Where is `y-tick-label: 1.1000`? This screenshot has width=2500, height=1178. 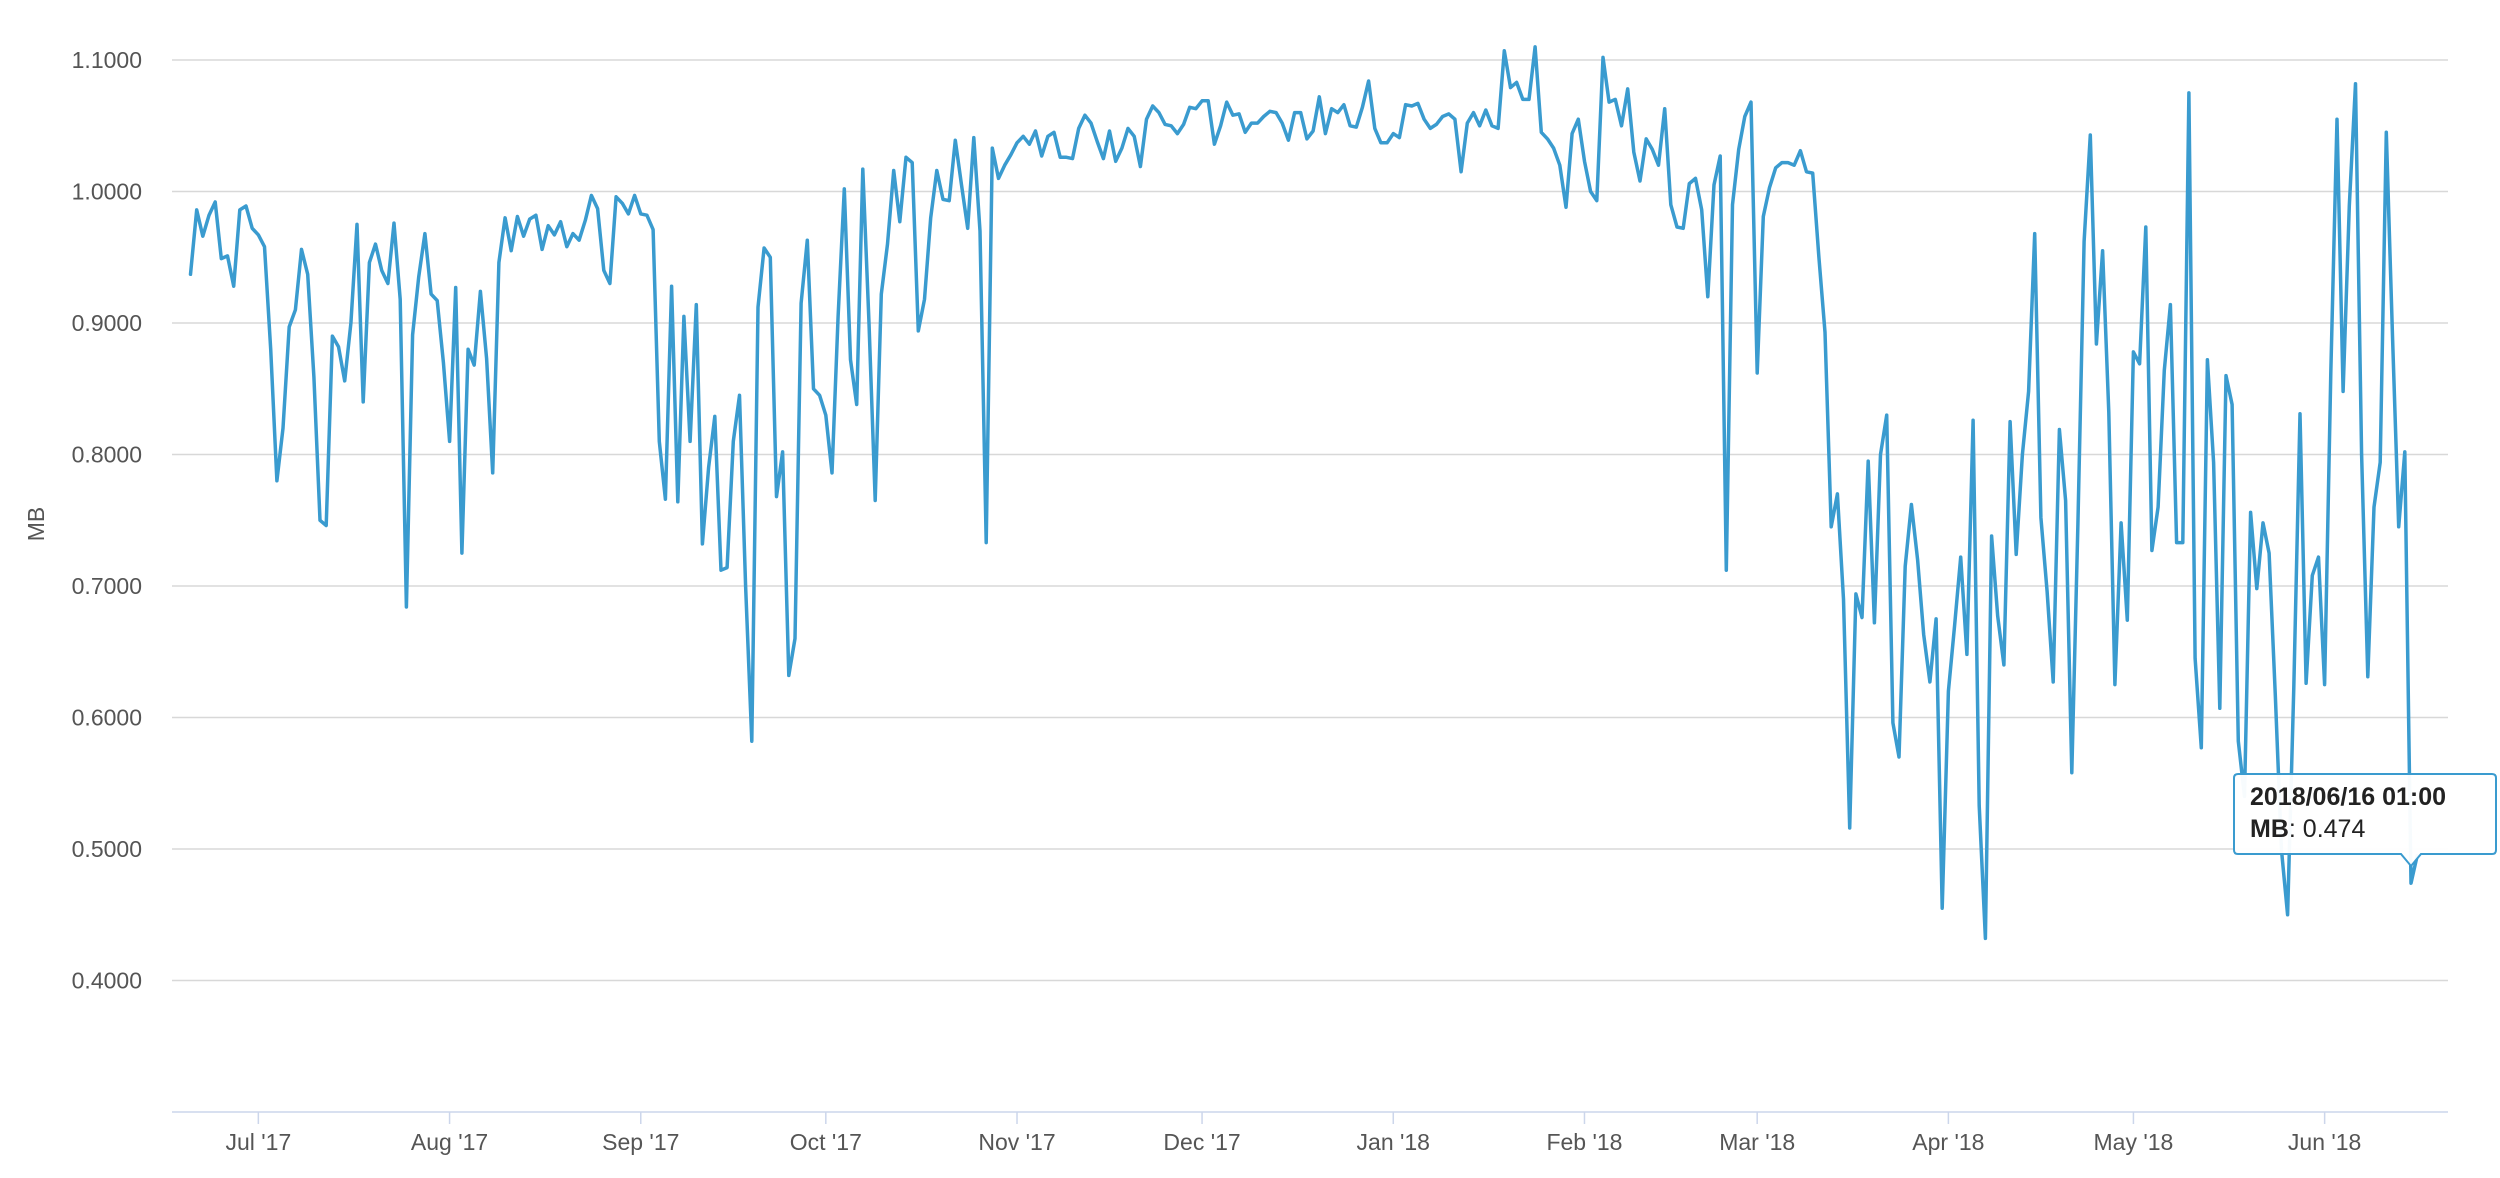
y-tick-label: 1.1000 is located at coordinates (107, 60).